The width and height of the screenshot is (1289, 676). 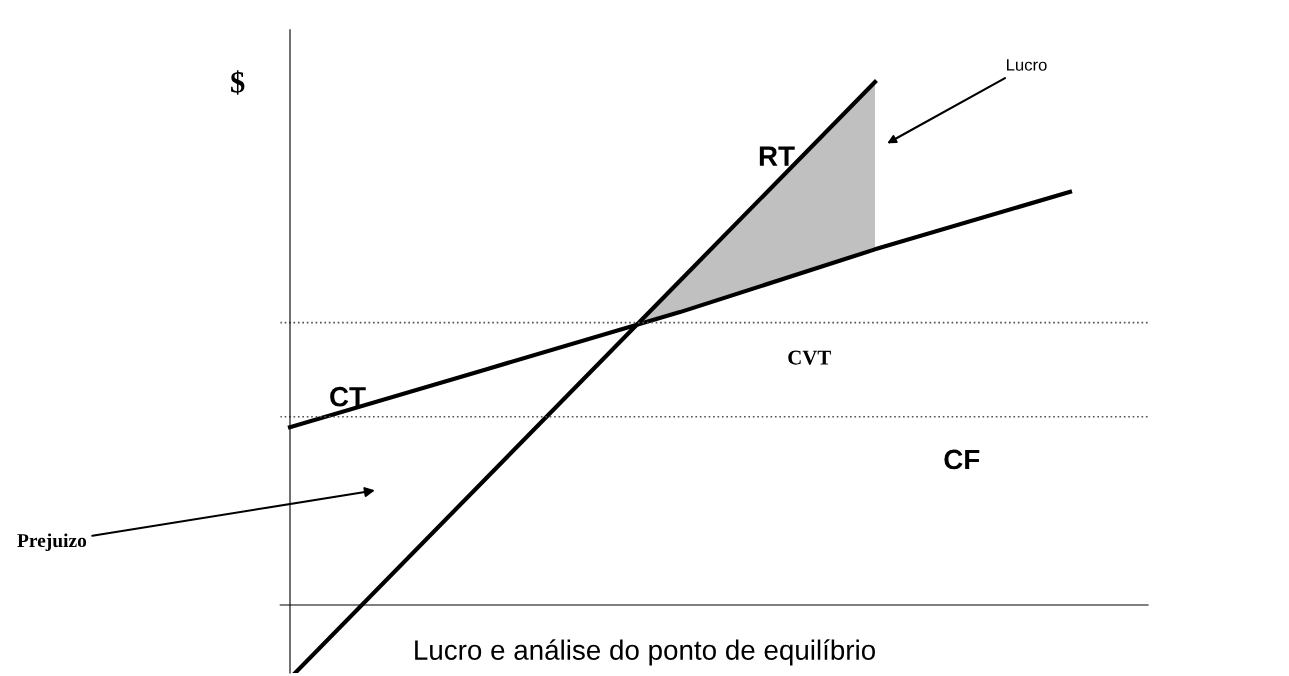 I want to click on ref-line-label: CVT, so click(x=809, y=357).